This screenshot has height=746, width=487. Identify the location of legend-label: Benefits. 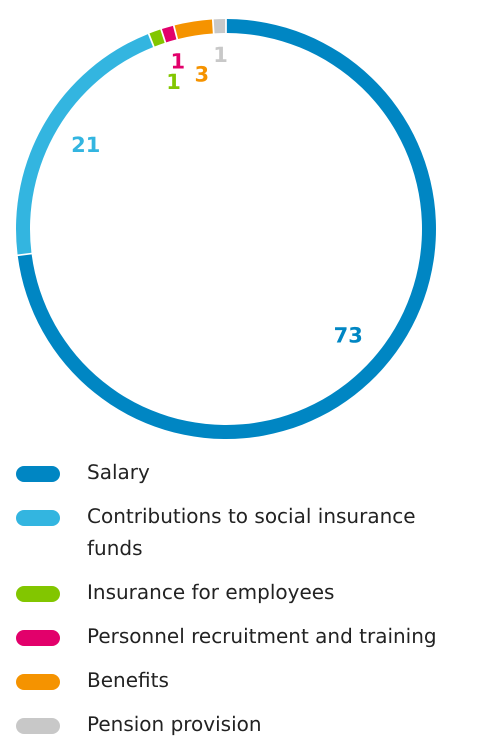
(128, 680).